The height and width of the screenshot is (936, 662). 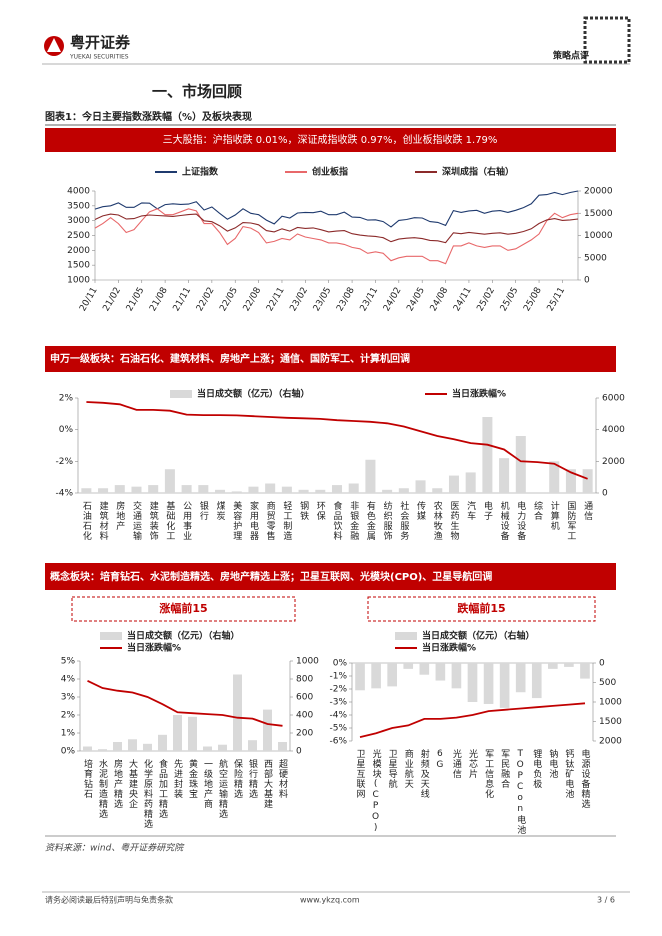 I want to click on y2-tick-label: 500, so click(x=607, y=683).